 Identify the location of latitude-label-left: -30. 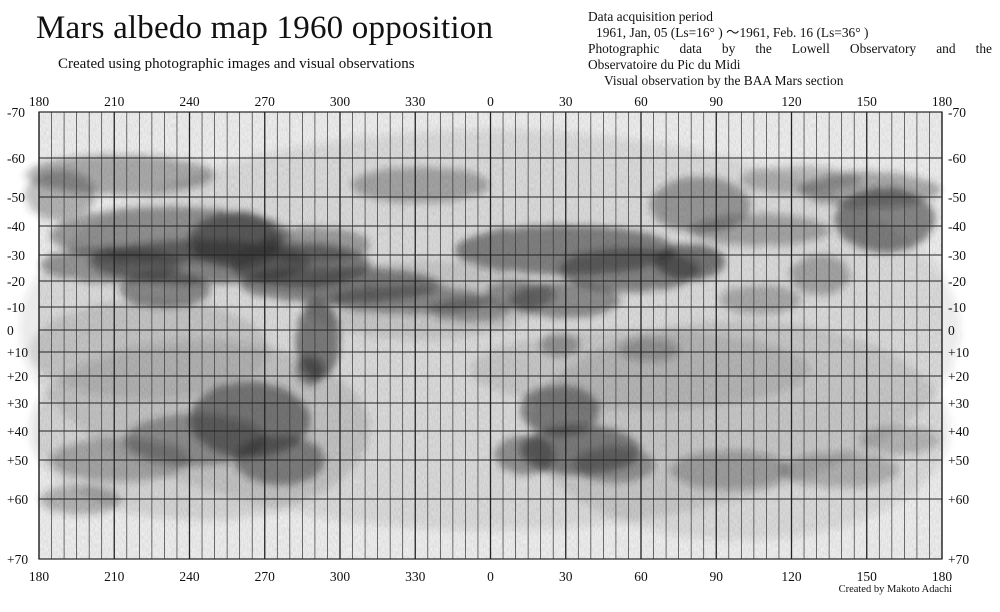
(16, 255).